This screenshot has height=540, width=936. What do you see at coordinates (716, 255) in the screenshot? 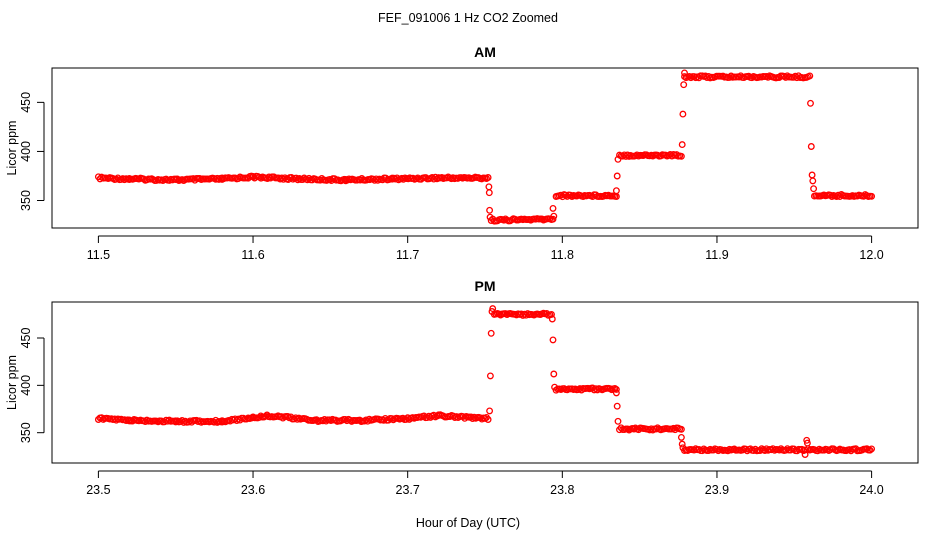
I see `x-tick-label: 11.9` at bounding box center [716, 255].